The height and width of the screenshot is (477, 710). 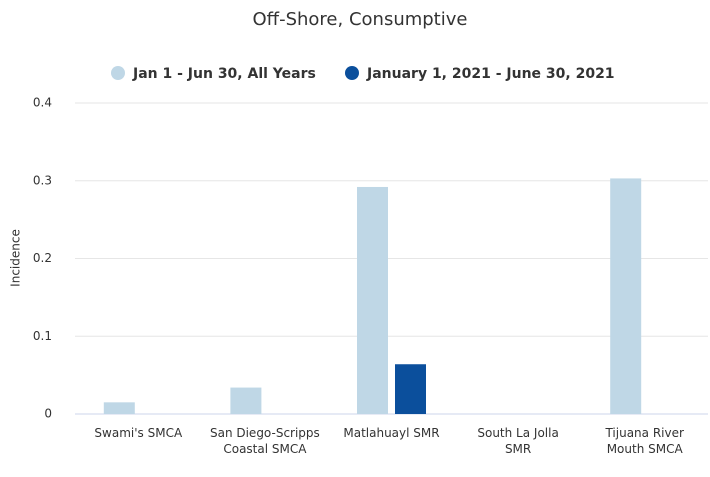 What do you see at coordinates (42, 103) in the screenshot?
I see `y-tick-label: 0.4` at bounding box center [42, 103].